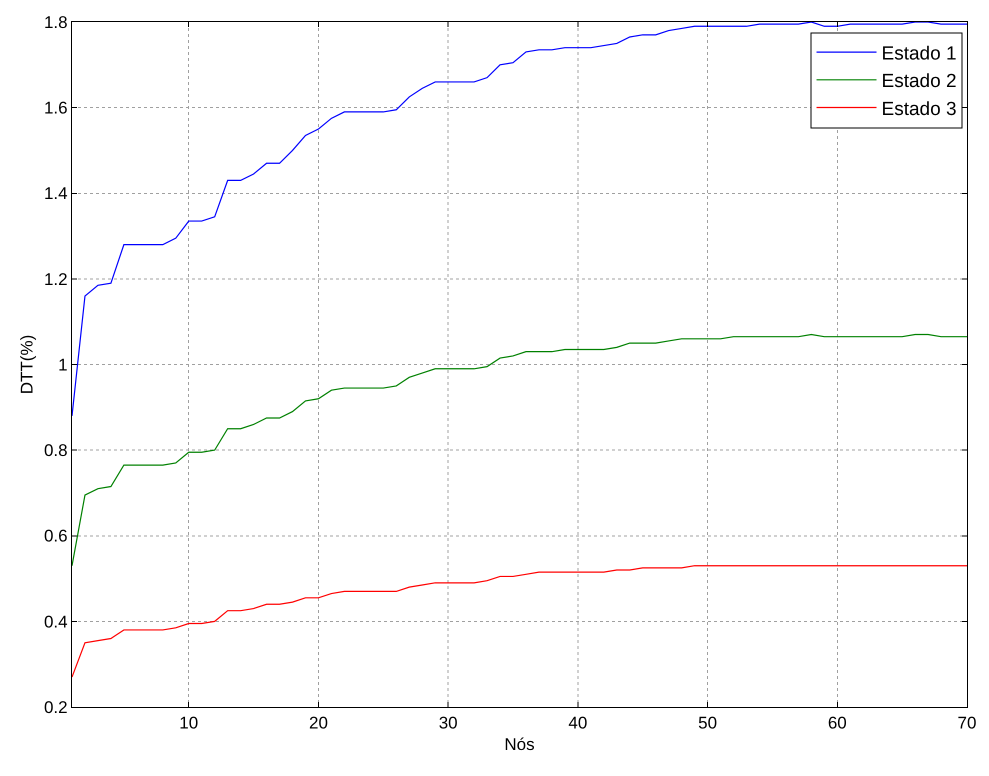 This screenshot has height=776, width=989. Describe the element at coordinates (56, 450) in the screenshot. I see `y-tick-label: 0.8` at that location.